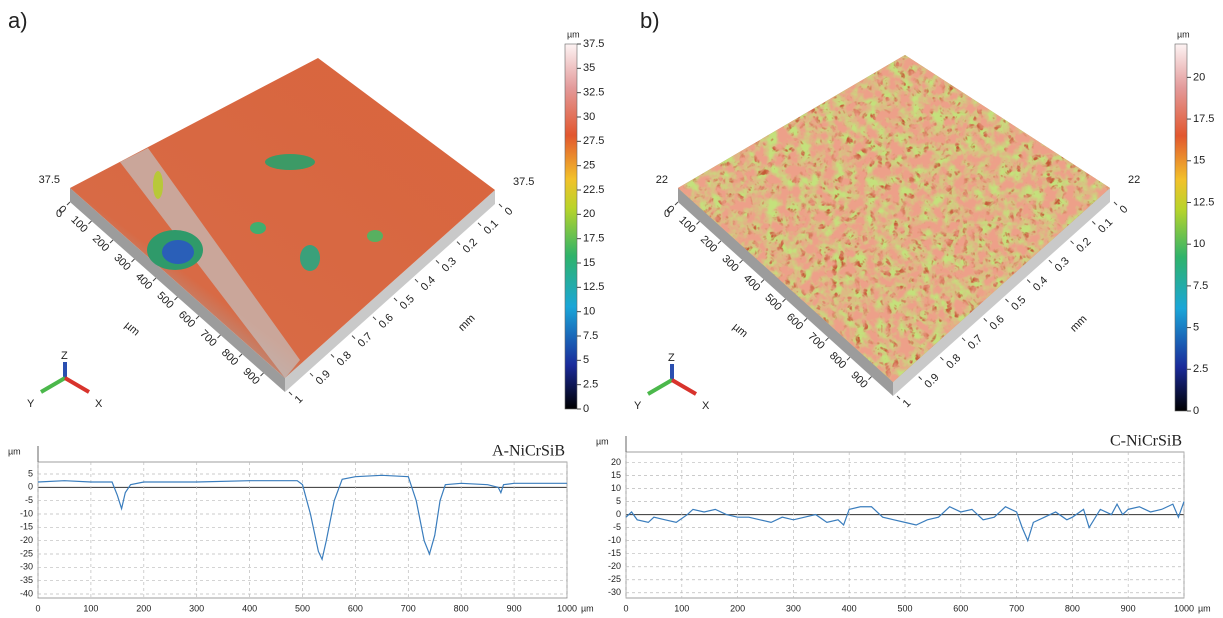 This screenshot has width=1223, height=618. I want to click on y-unit: µm, so click(14, 451).